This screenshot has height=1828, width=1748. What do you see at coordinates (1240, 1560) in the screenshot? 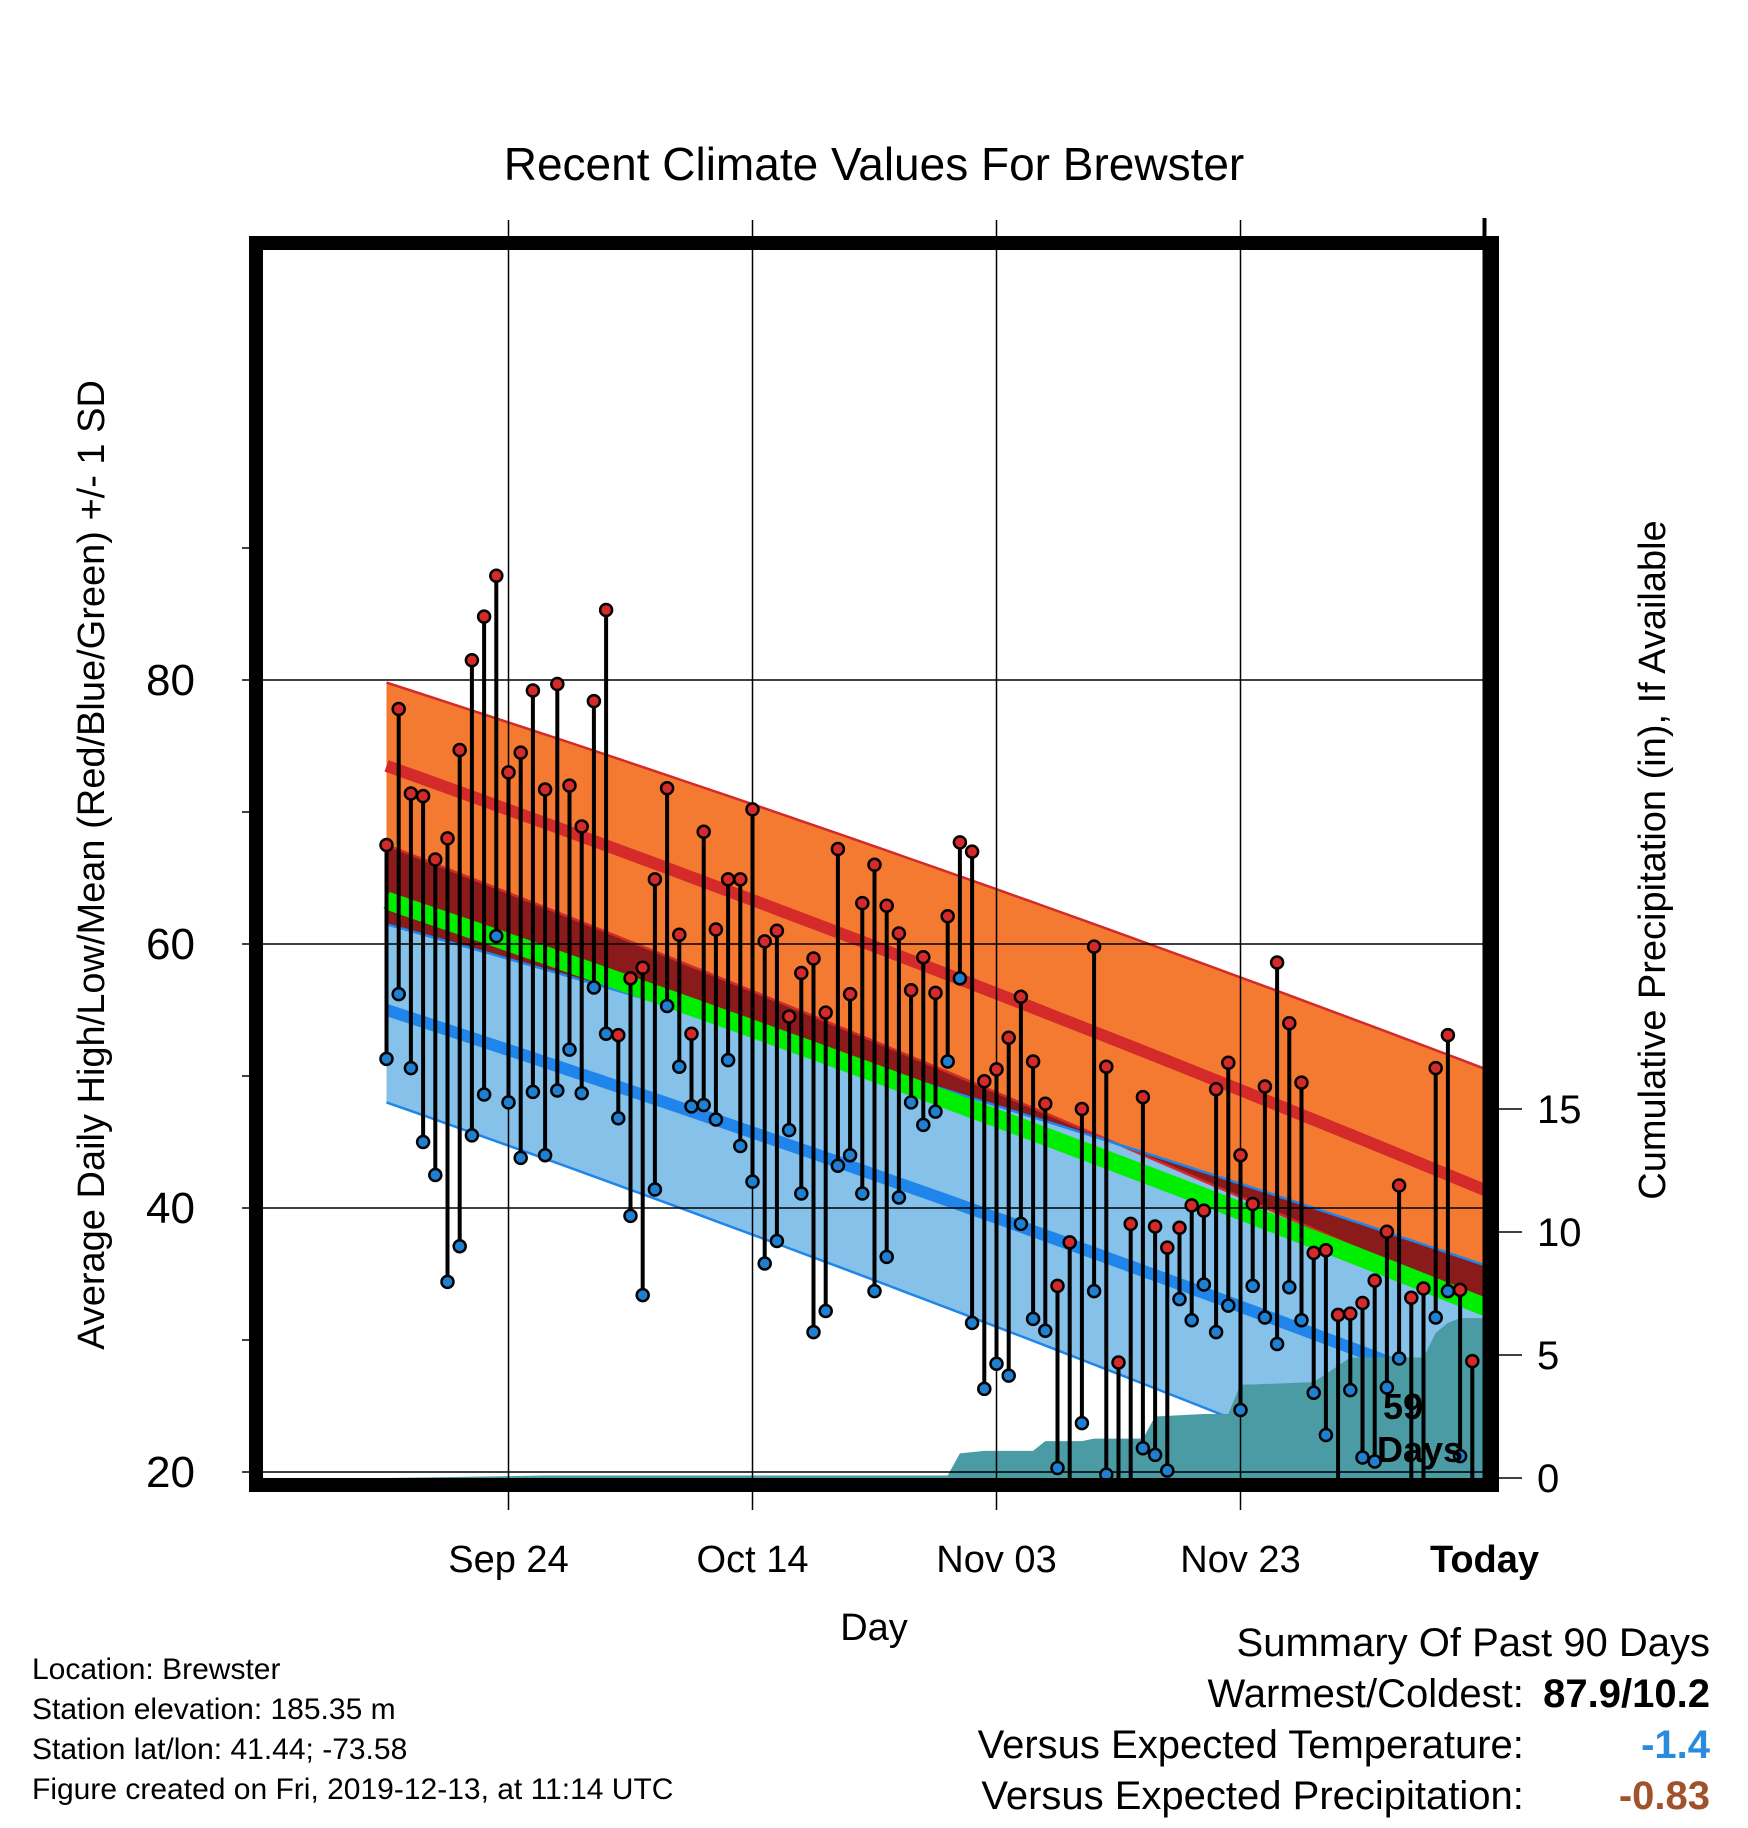
I see `x-tick-label: Nov 23` at bounding box center [1240, 1560].